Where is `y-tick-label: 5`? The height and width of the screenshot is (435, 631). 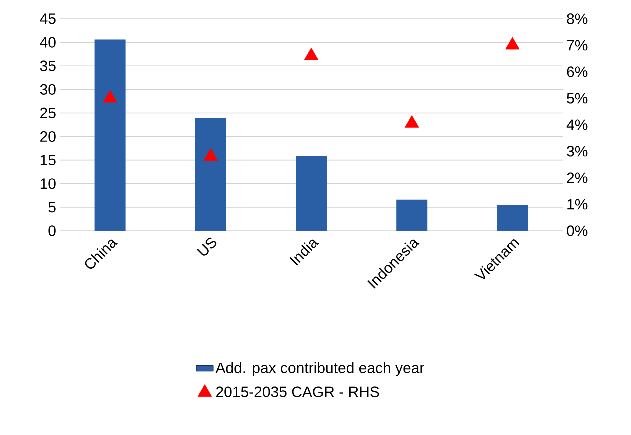
y-tick-label: 5 is located at coordinates (52, 207).